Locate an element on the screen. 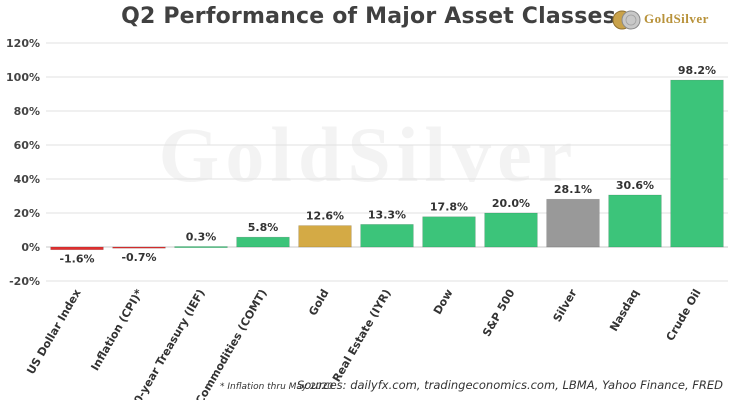 This screenshot has height=400, width=737. y-tick-label: -20% is located at coordinates (24, 281).